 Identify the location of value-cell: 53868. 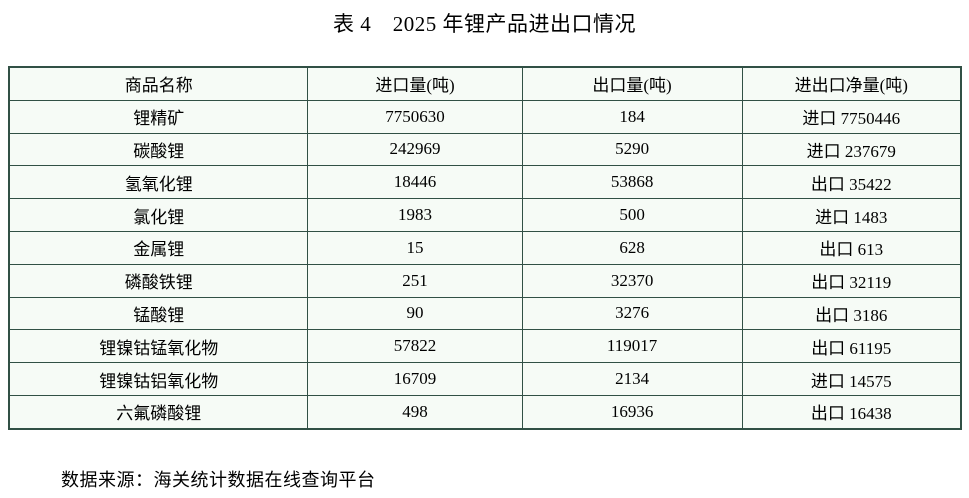
(632, 182).